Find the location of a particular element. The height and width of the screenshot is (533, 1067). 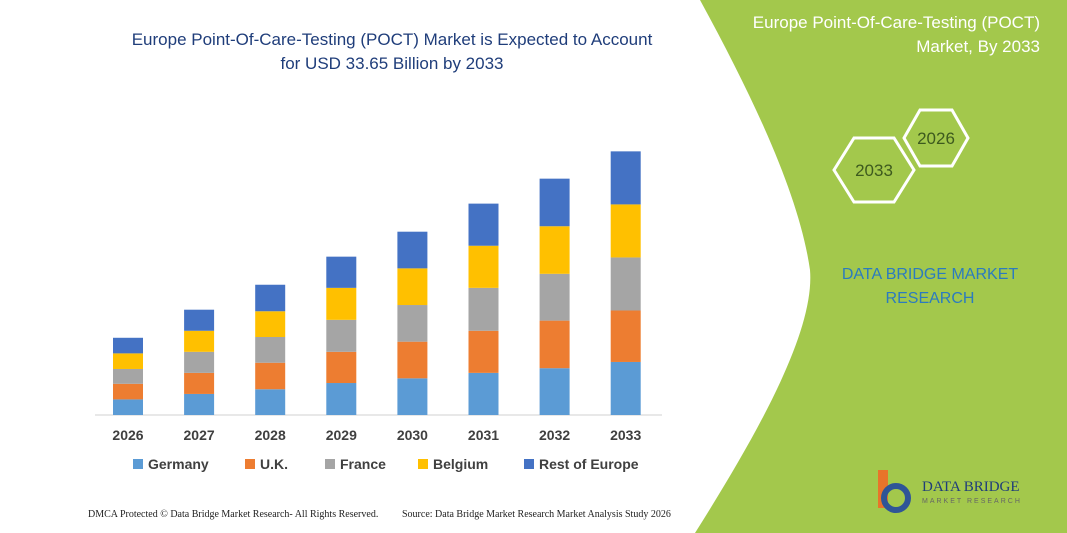

x-tick-label: 2027 is located at coordinates (199, 435).